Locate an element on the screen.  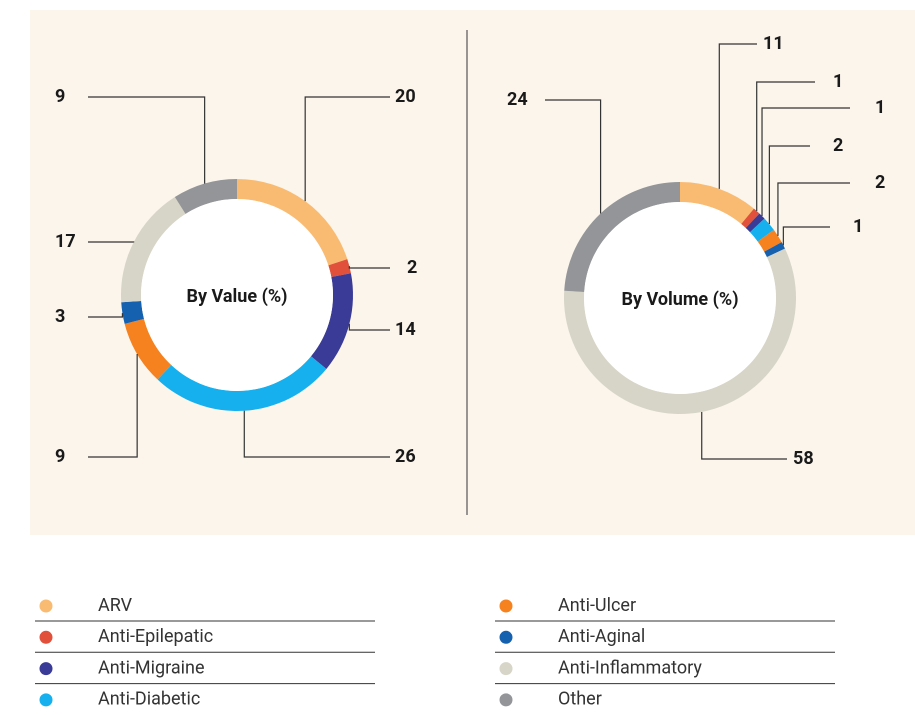
chart-title: By Value (%) is located at coordinates (237, 296).